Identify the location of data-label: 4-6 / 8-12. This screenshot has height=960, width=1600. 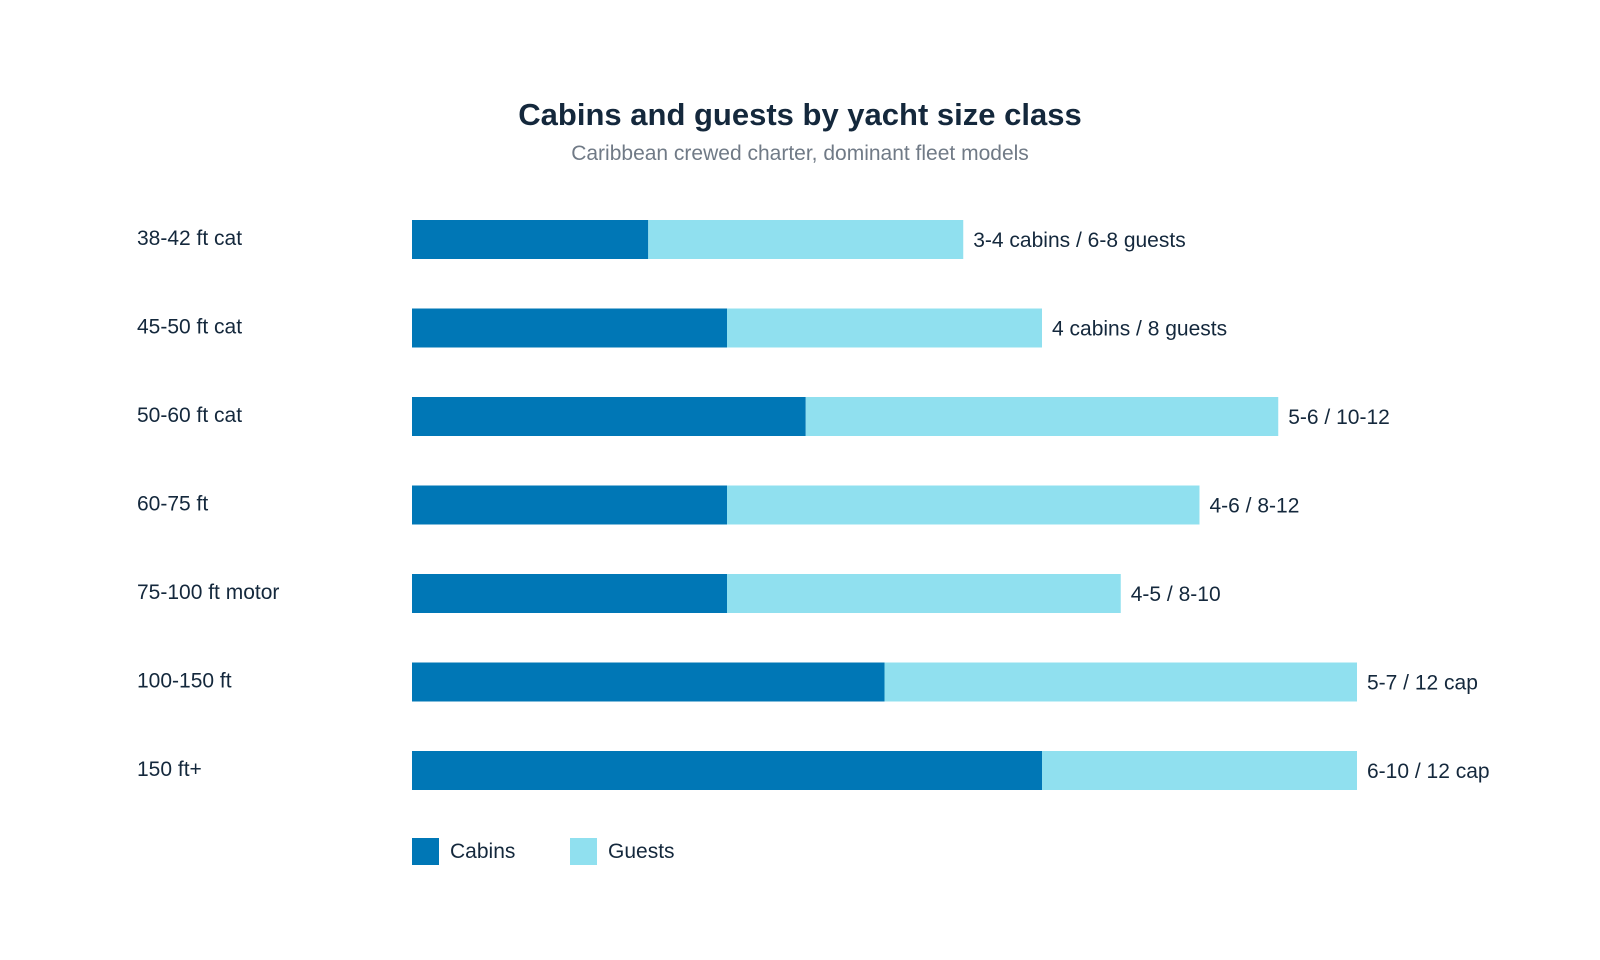
(1255, 506).